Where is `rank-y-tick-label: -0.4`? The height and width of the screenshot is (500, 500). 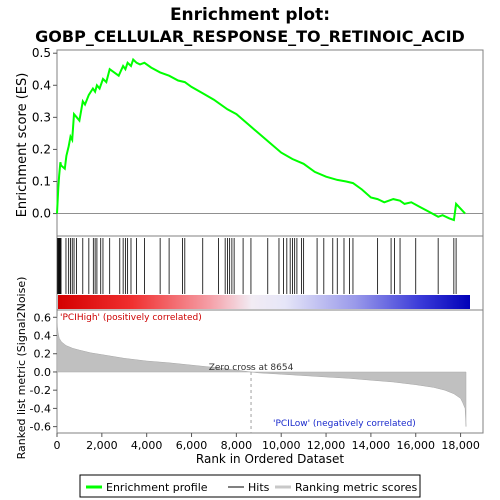 rank-y-tick-label: -0.4 is located at coordinates (40, 408).